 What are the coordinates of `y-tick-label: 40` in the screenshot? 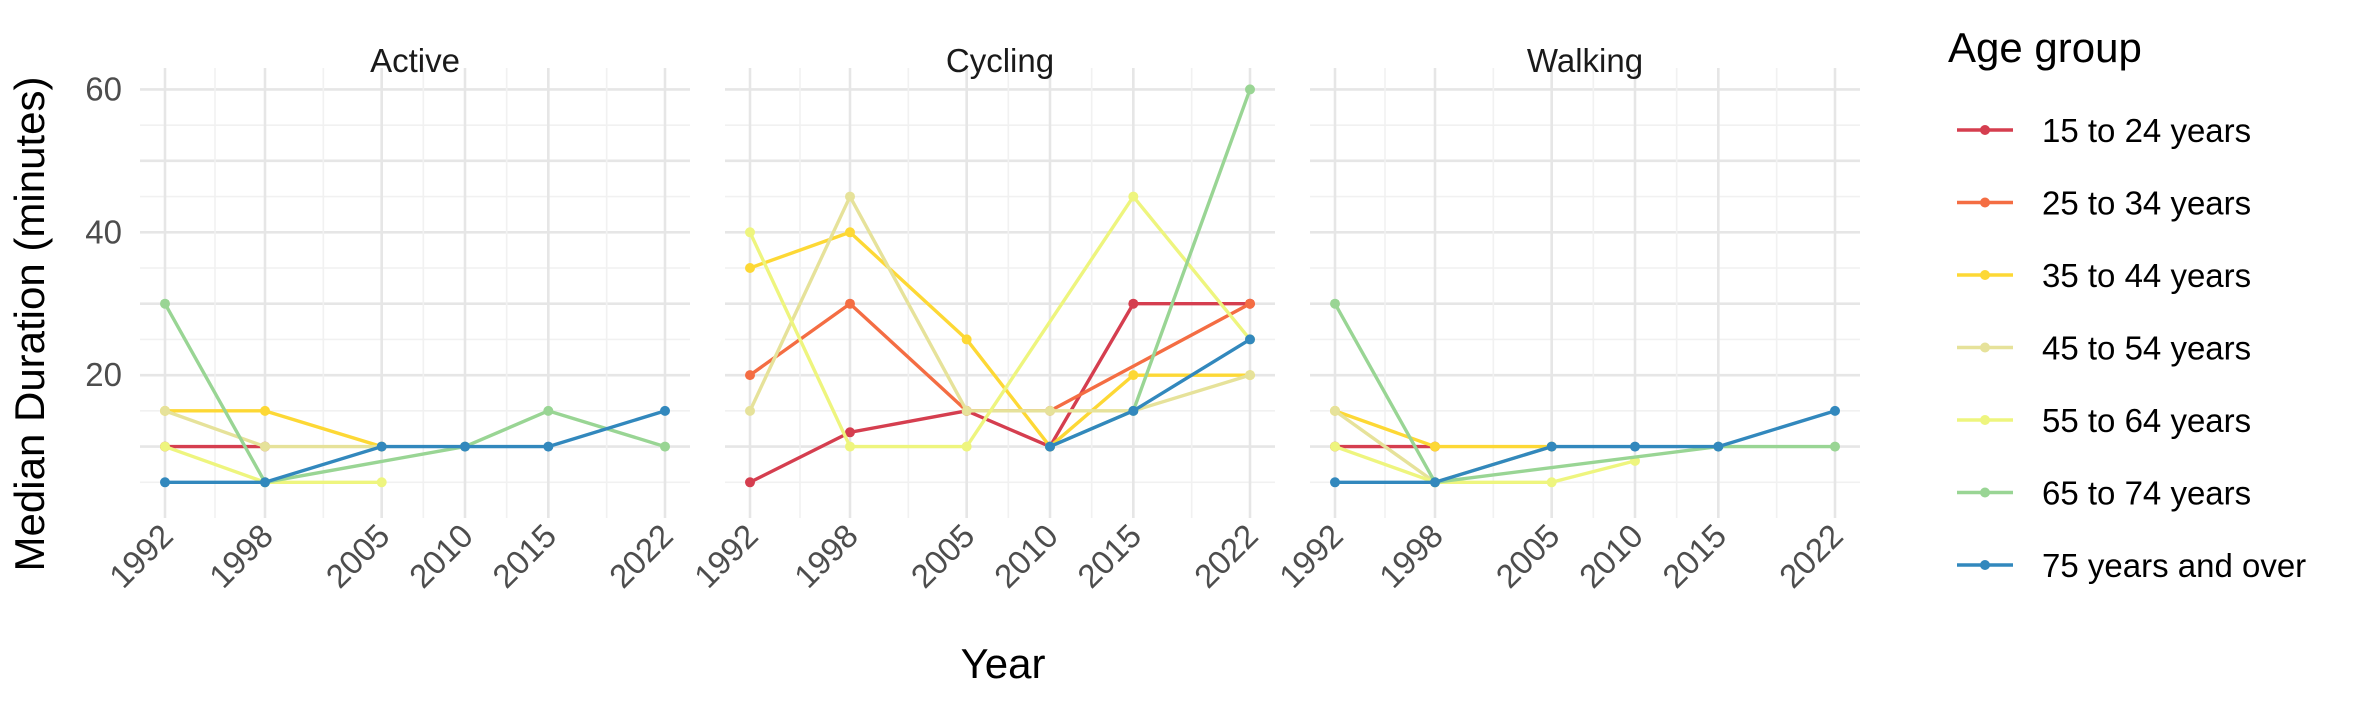 It's located at (103, 231).